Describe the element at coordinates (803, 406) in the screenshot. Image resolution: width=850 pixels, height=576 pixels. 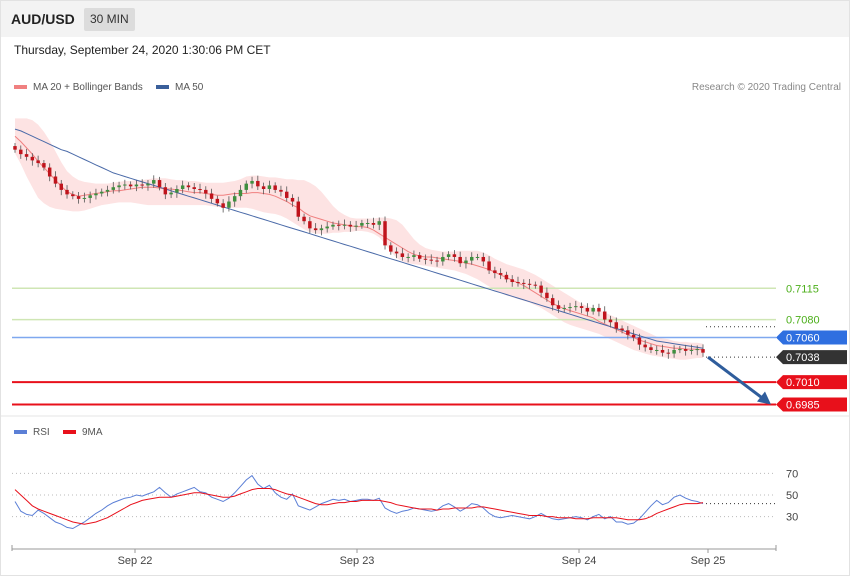
I see `level-label-0.6985: 0.6985` at that location.